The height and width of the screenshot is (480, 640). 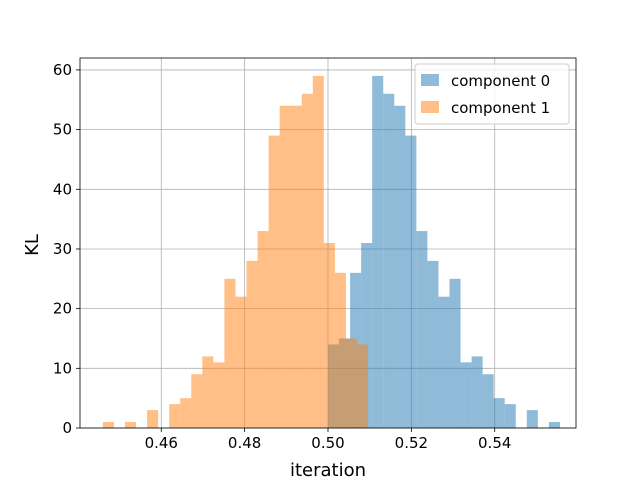 I want to click on x-tick-label: 0.52, so click(x=411, y=443).